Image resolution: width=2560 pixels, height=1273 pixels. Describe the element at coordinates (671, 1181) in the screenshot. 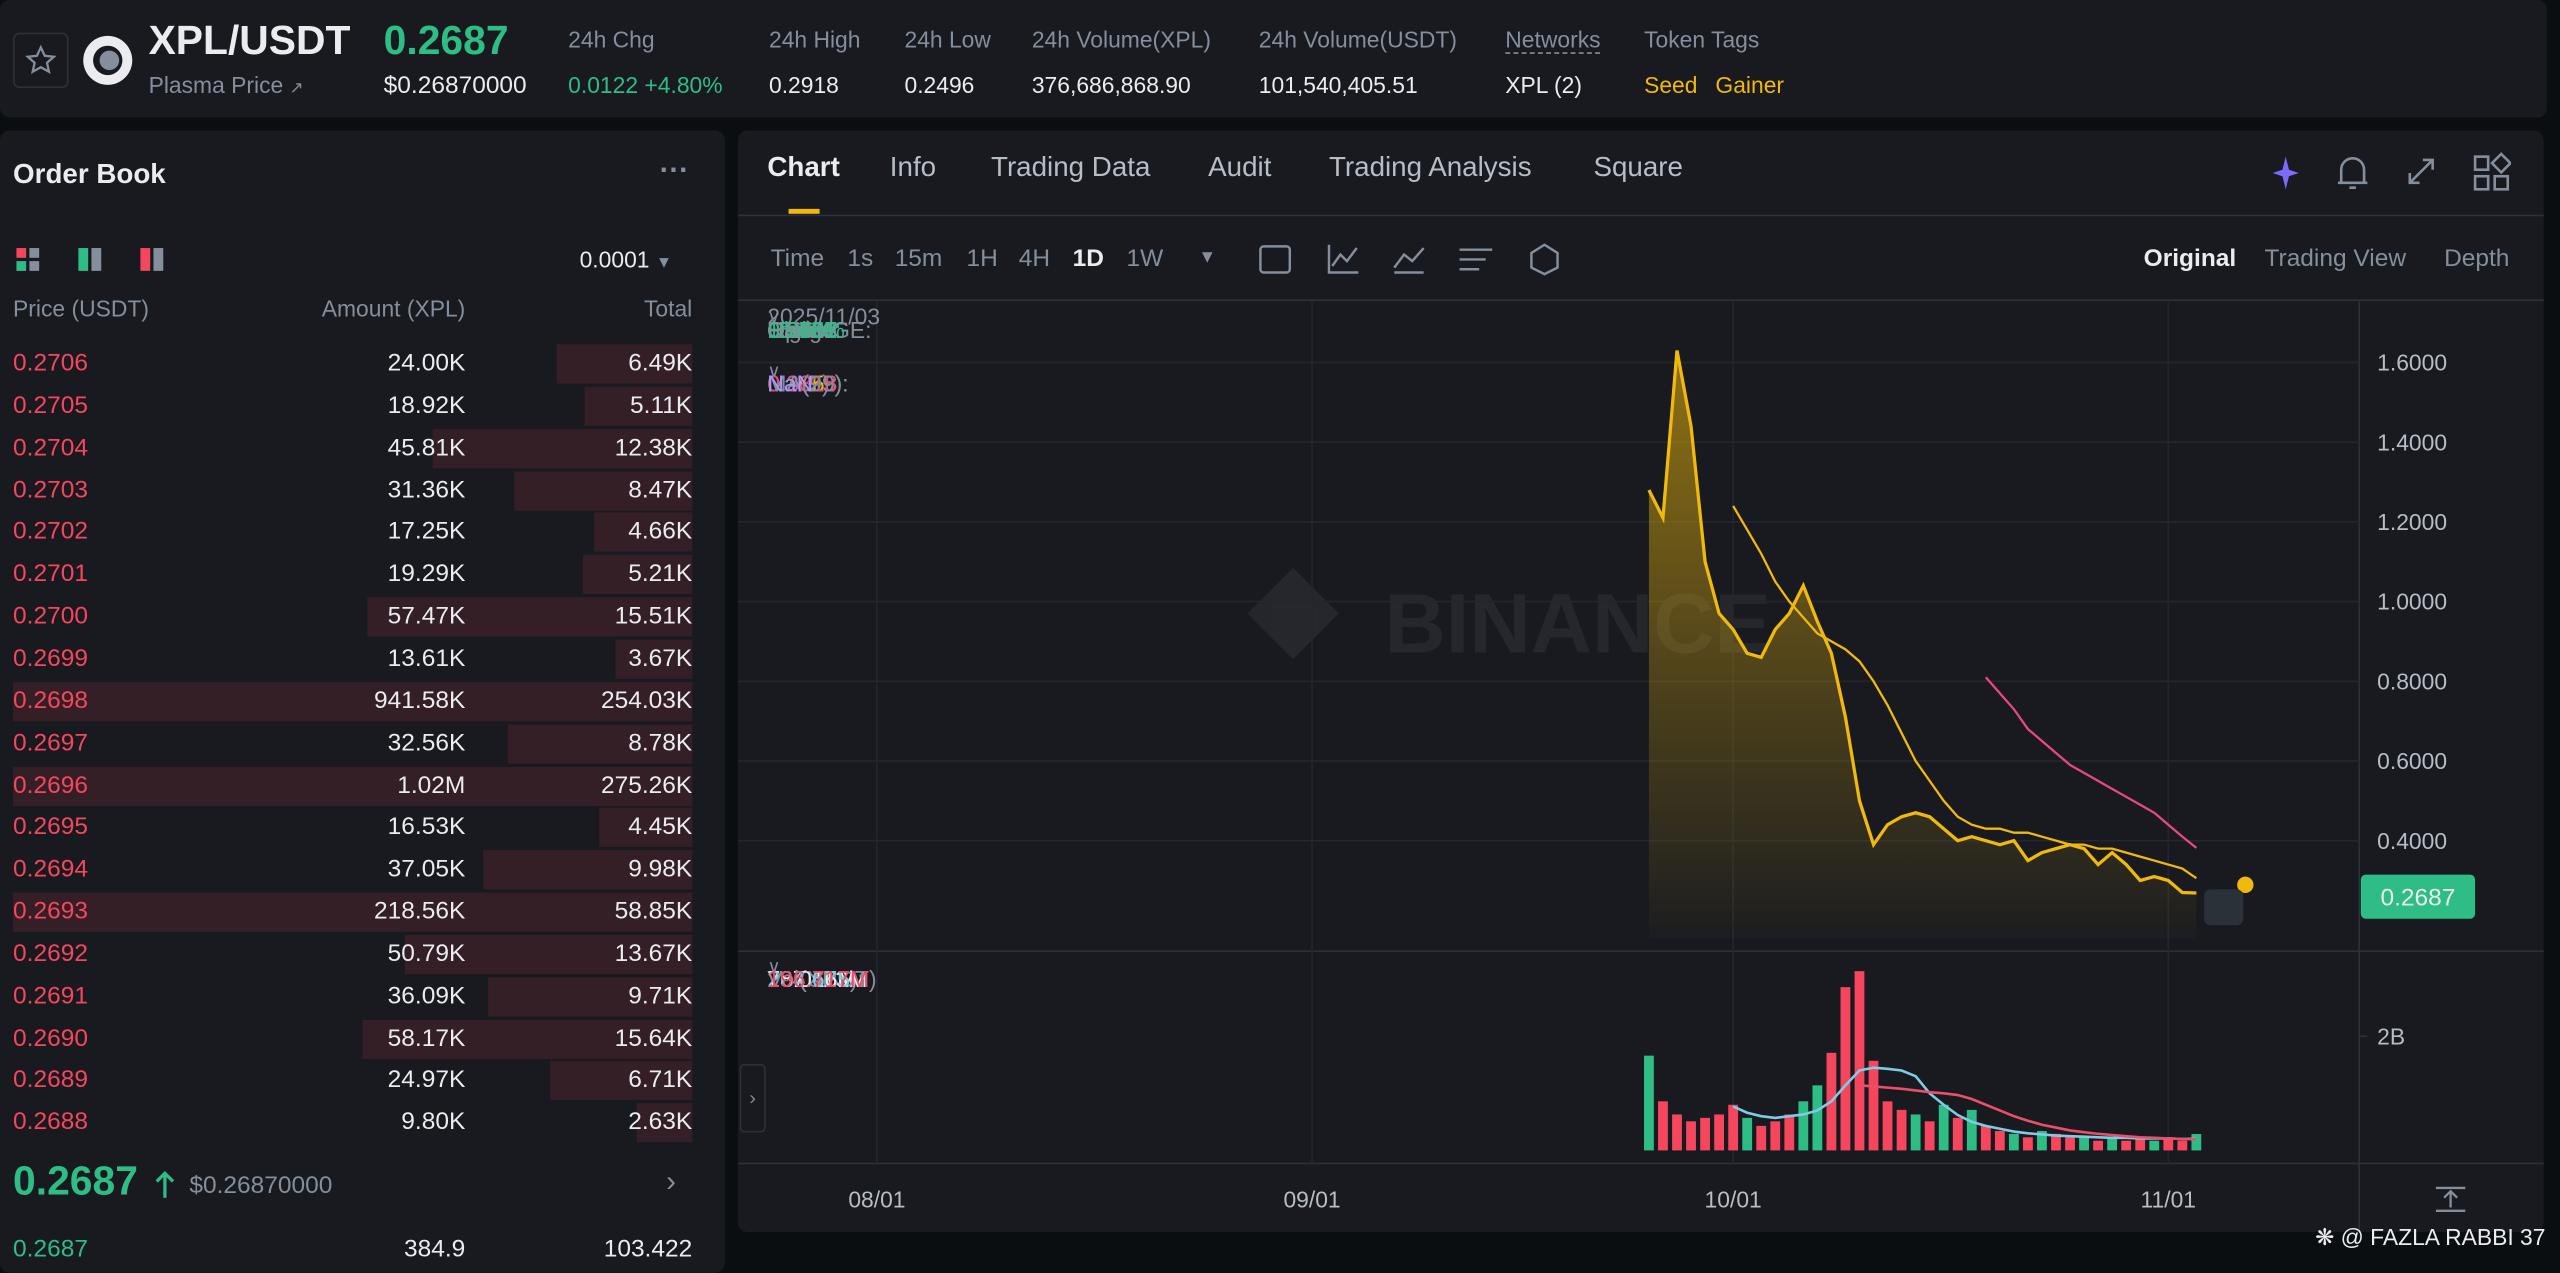

I see `chevron: ›` at that location.